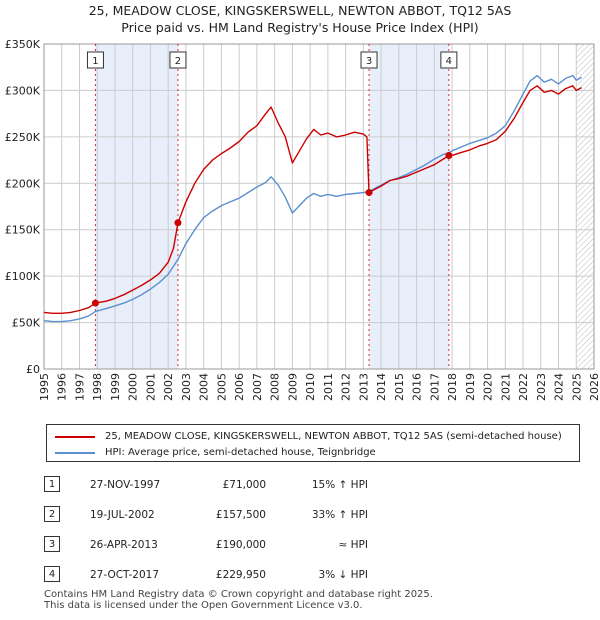 Image resolution: width=600 pixels, height=620 pixels. What do you see at coordinates (97, 387) in the screenshot?
I see `x-tick-label: 1998` at bounding box center [97, 387].